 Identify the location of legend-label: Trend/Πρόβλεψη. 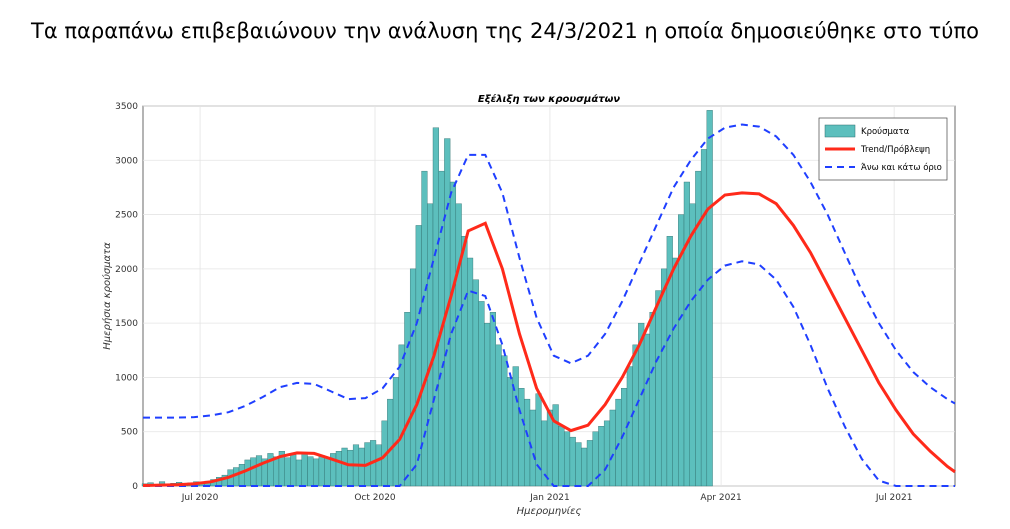
(895, 149).